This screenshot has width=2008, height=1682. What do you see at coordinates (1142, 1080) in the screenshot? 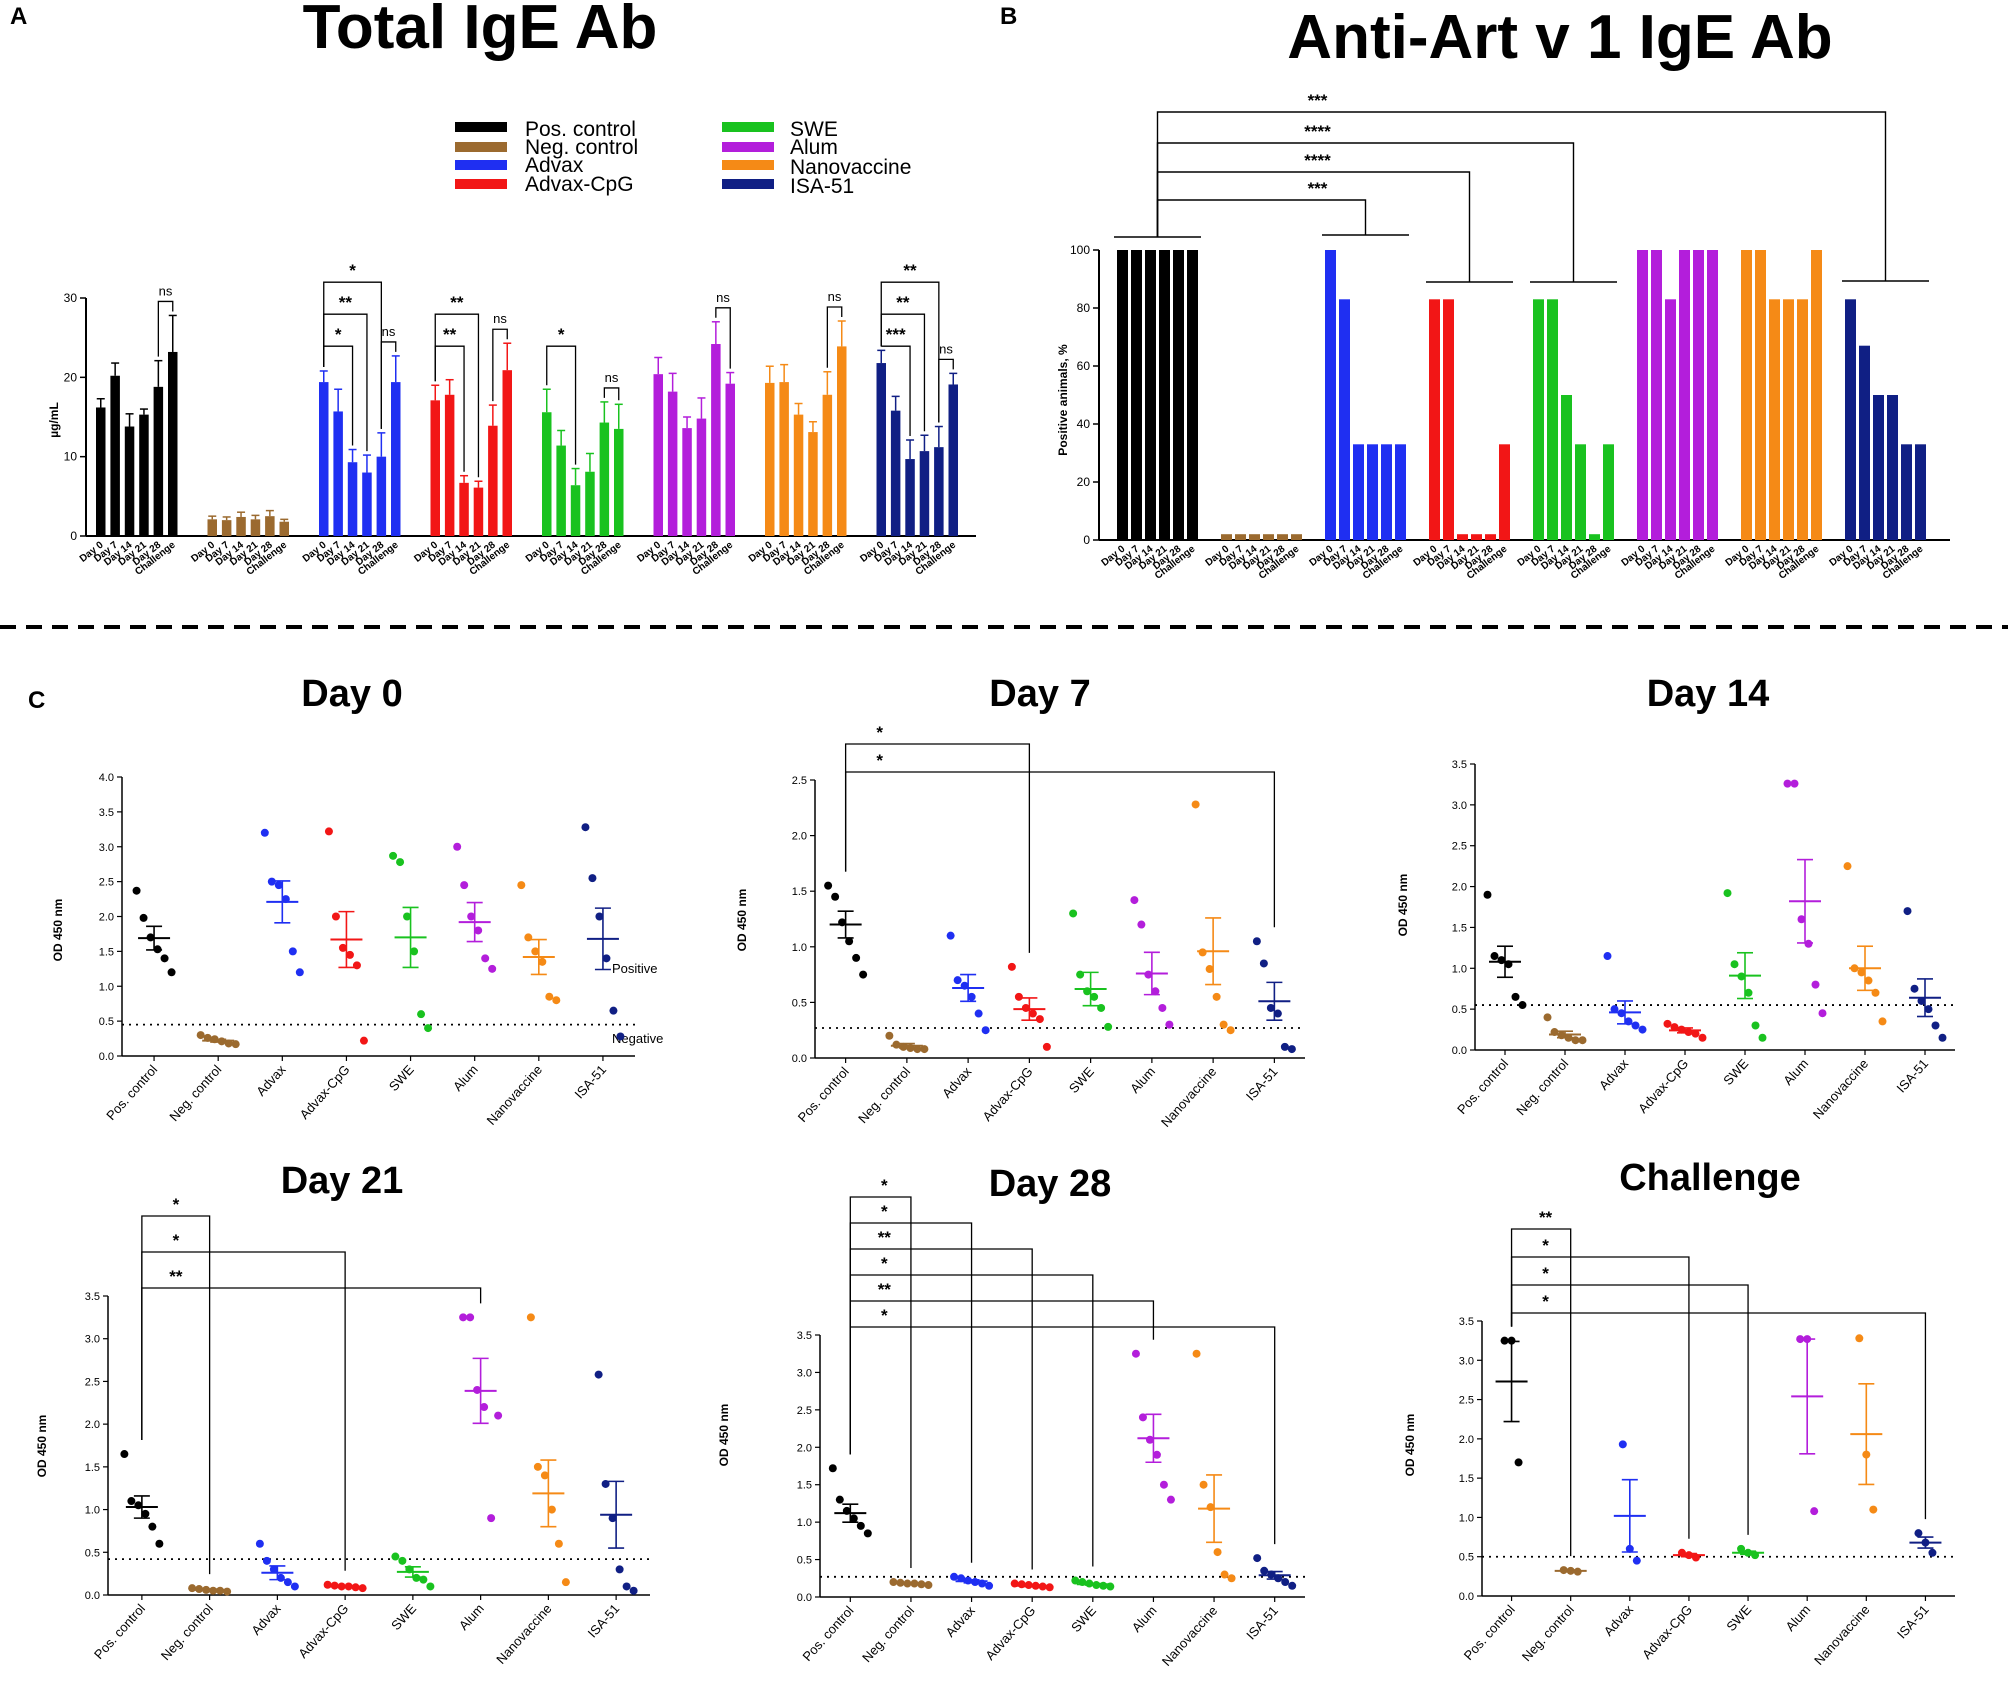
I see `scatter-day7-x-tick-label: Alum` at bounding box center [1142, 1080].